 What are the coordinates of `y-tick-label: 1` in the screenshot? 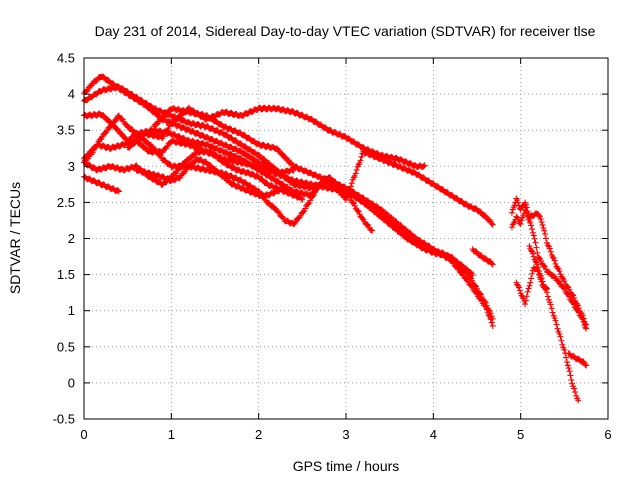 It's located at (71, 310).